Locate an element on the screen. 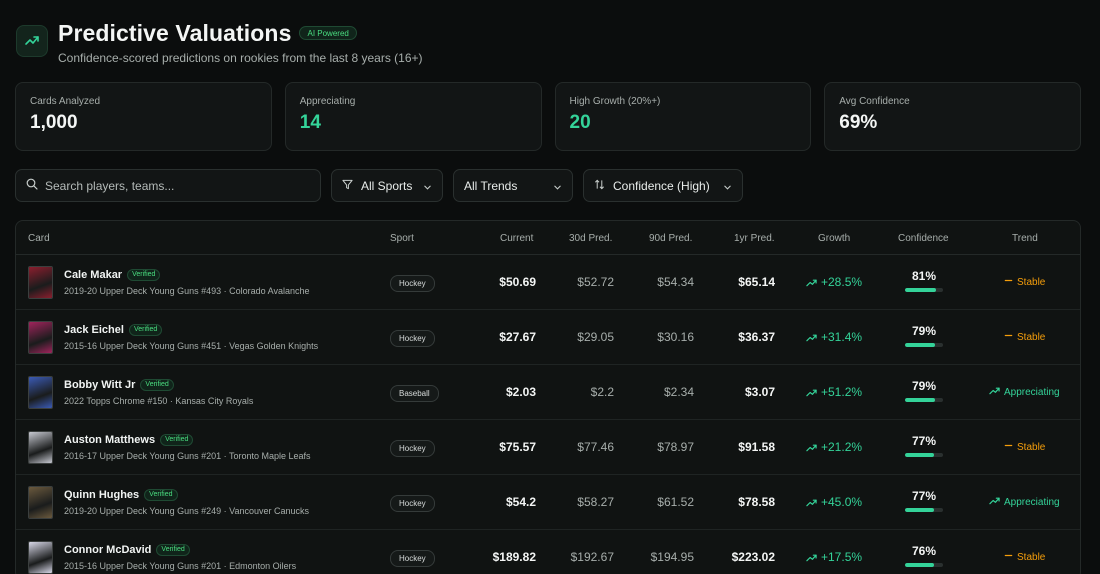 Image resolution: width=1100 pixels, height=574 pixels. column-header-1yr: 1yr Pred. is located at coordinates (754, 238).